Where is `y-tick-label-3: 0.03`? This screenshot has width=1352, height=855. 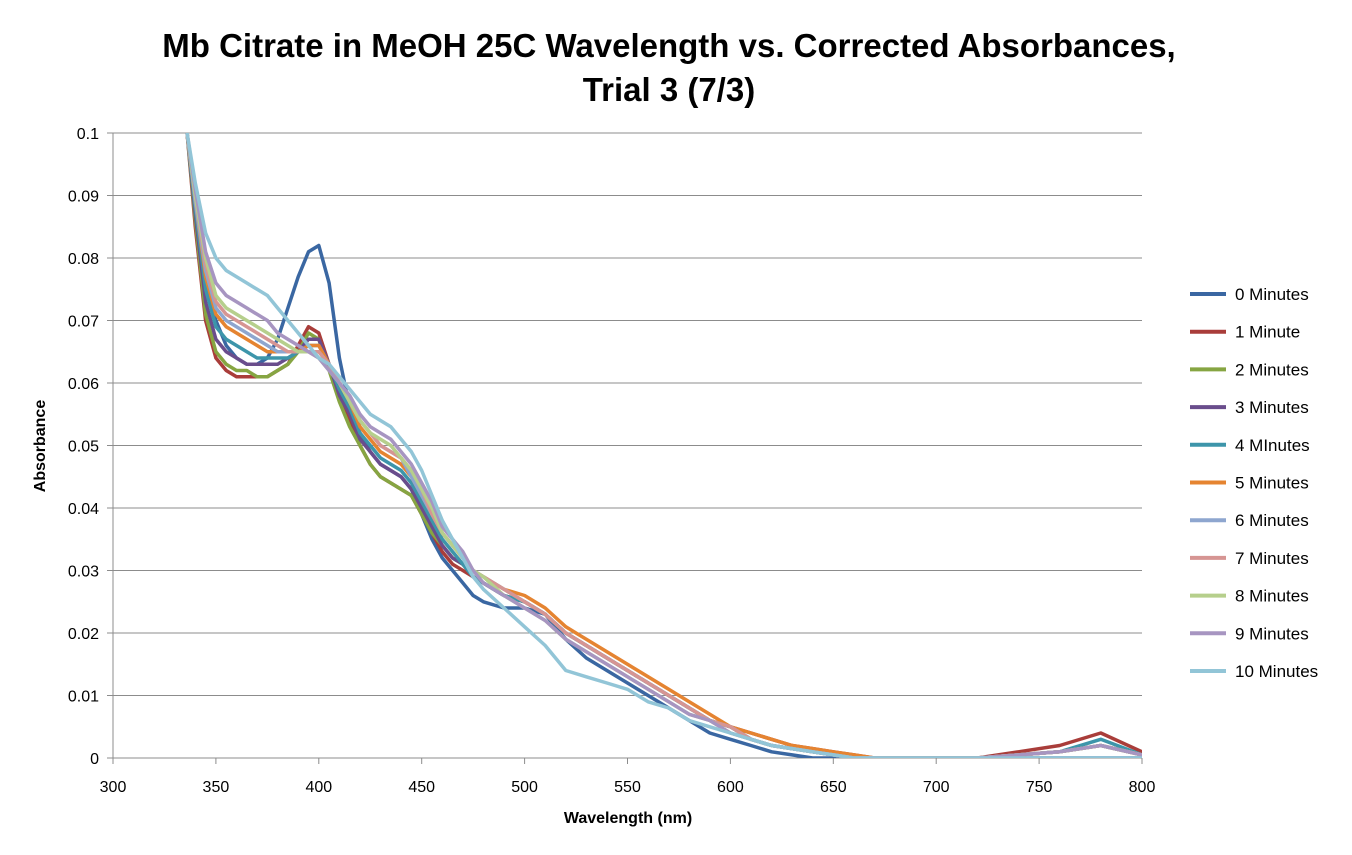 y-tick-label-3: 0.03 is located at coordinates (83, 572).